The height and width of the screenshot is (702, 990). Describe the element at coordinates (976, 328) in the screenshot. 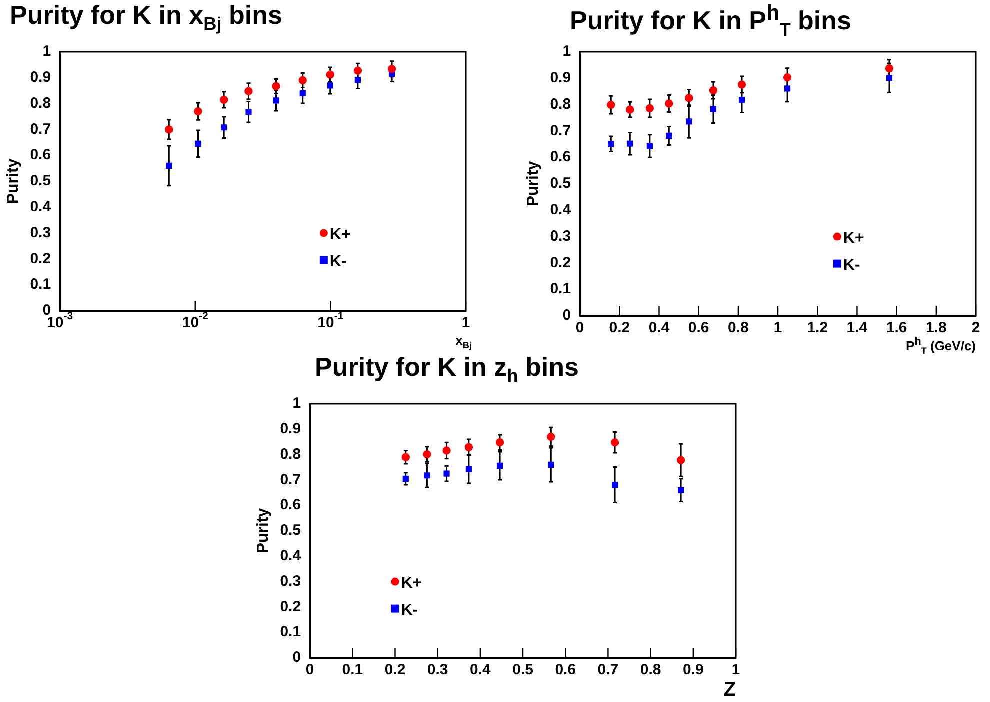

I see `x-tick-label: 2` at that location.